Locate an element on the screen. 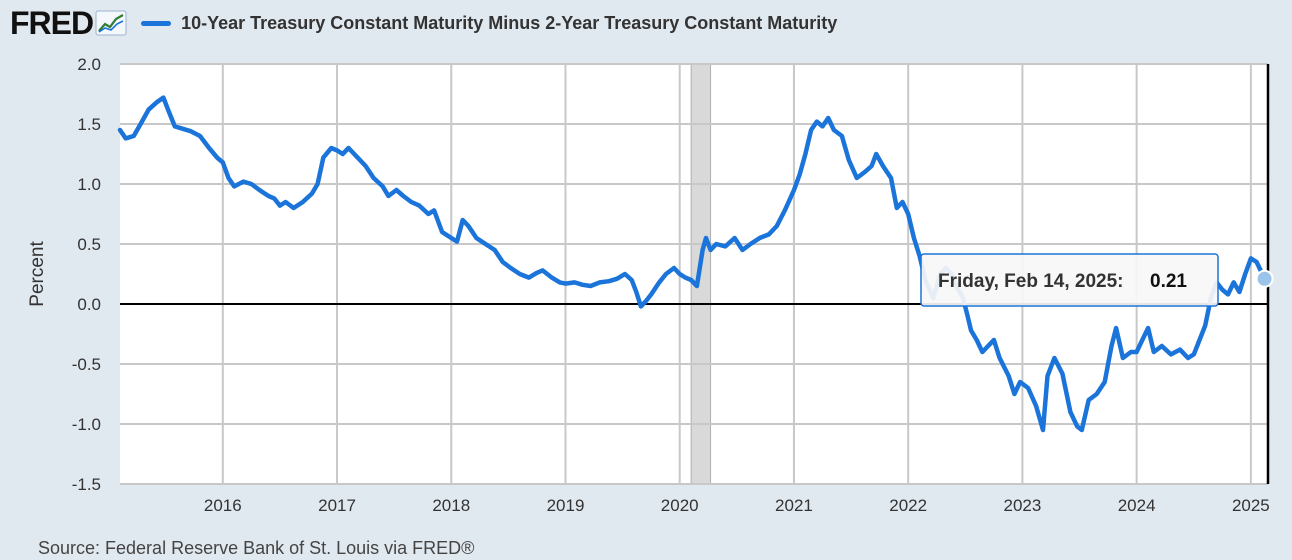  y-tick-label: -0.5 is located at coordinates (86, 364).